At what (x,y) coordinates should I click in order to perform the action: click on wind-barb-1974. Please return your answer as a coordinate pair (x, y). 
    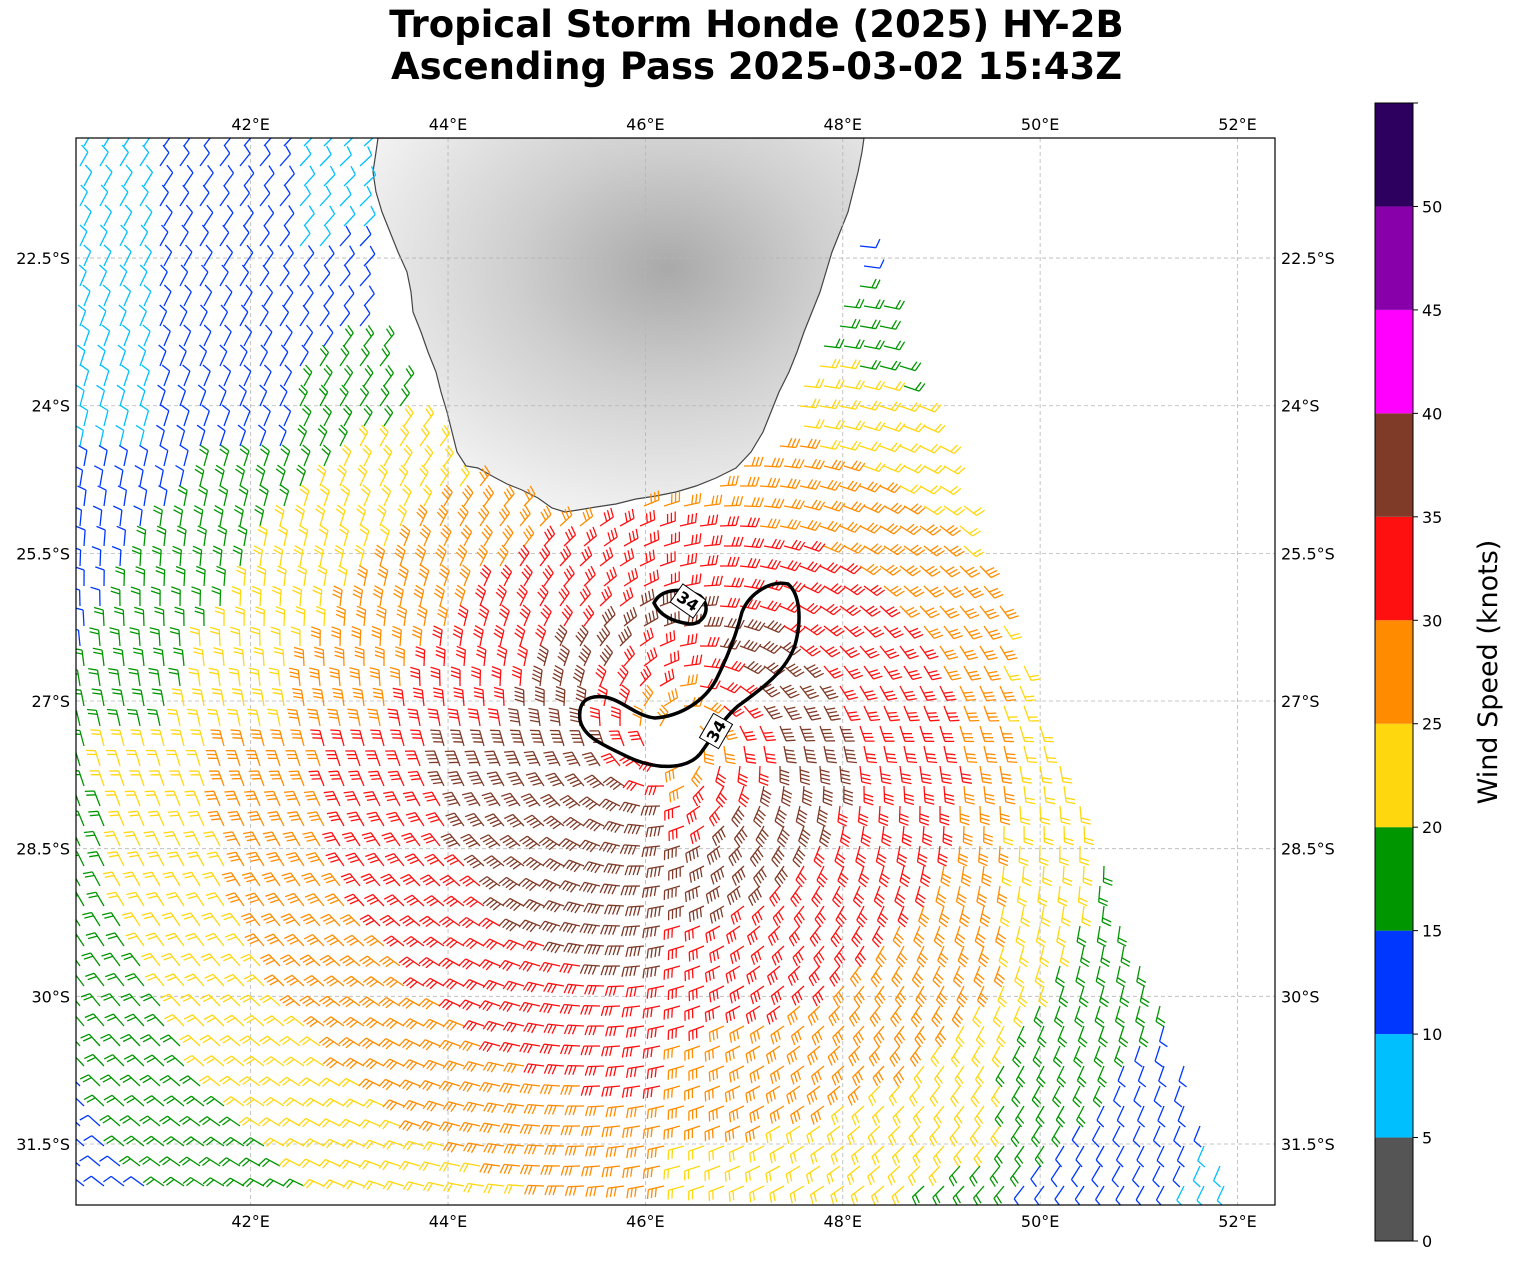
    Looking at the image, I should click on (1136, 1136).